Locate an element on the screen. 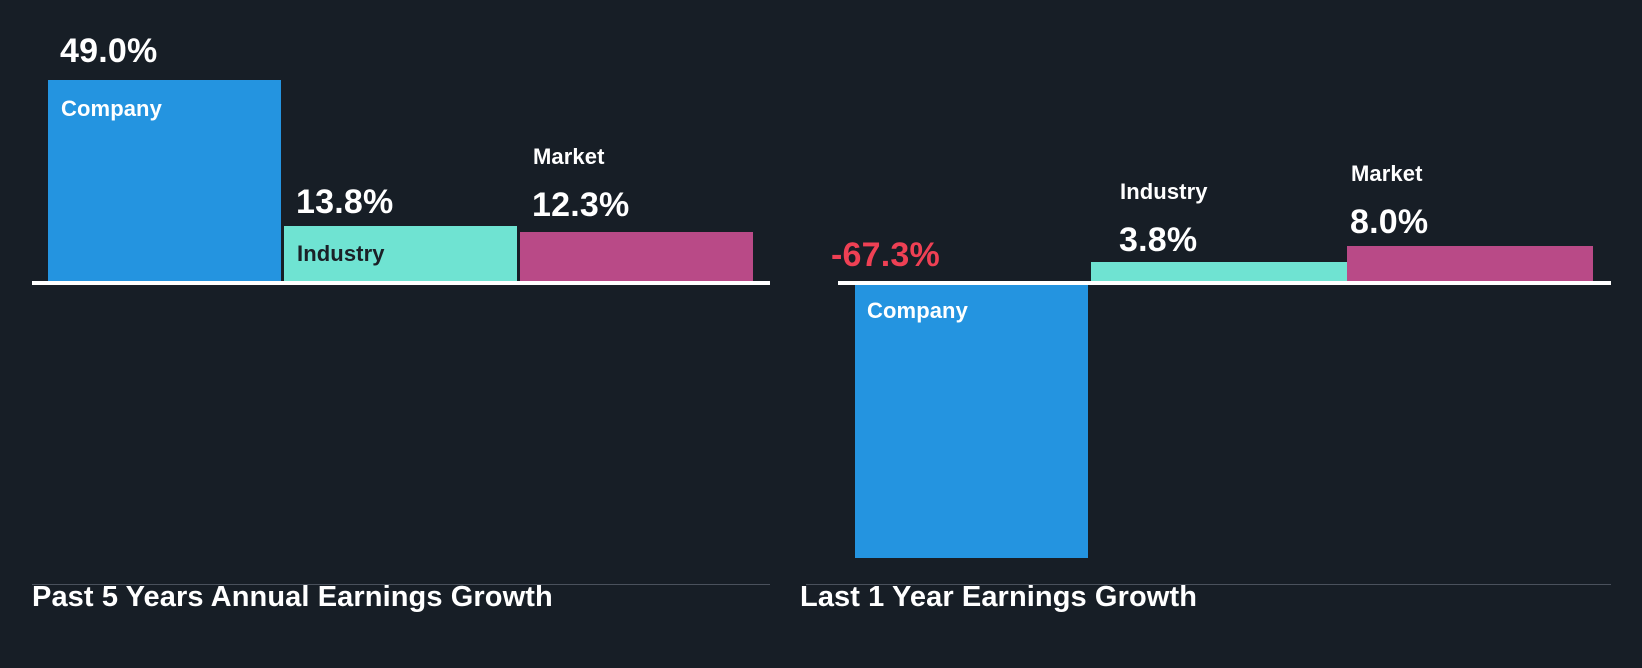 This screenshot has width=1642, height=668. value-label-industry: 3.8% is located at coordinates (1158, 240).